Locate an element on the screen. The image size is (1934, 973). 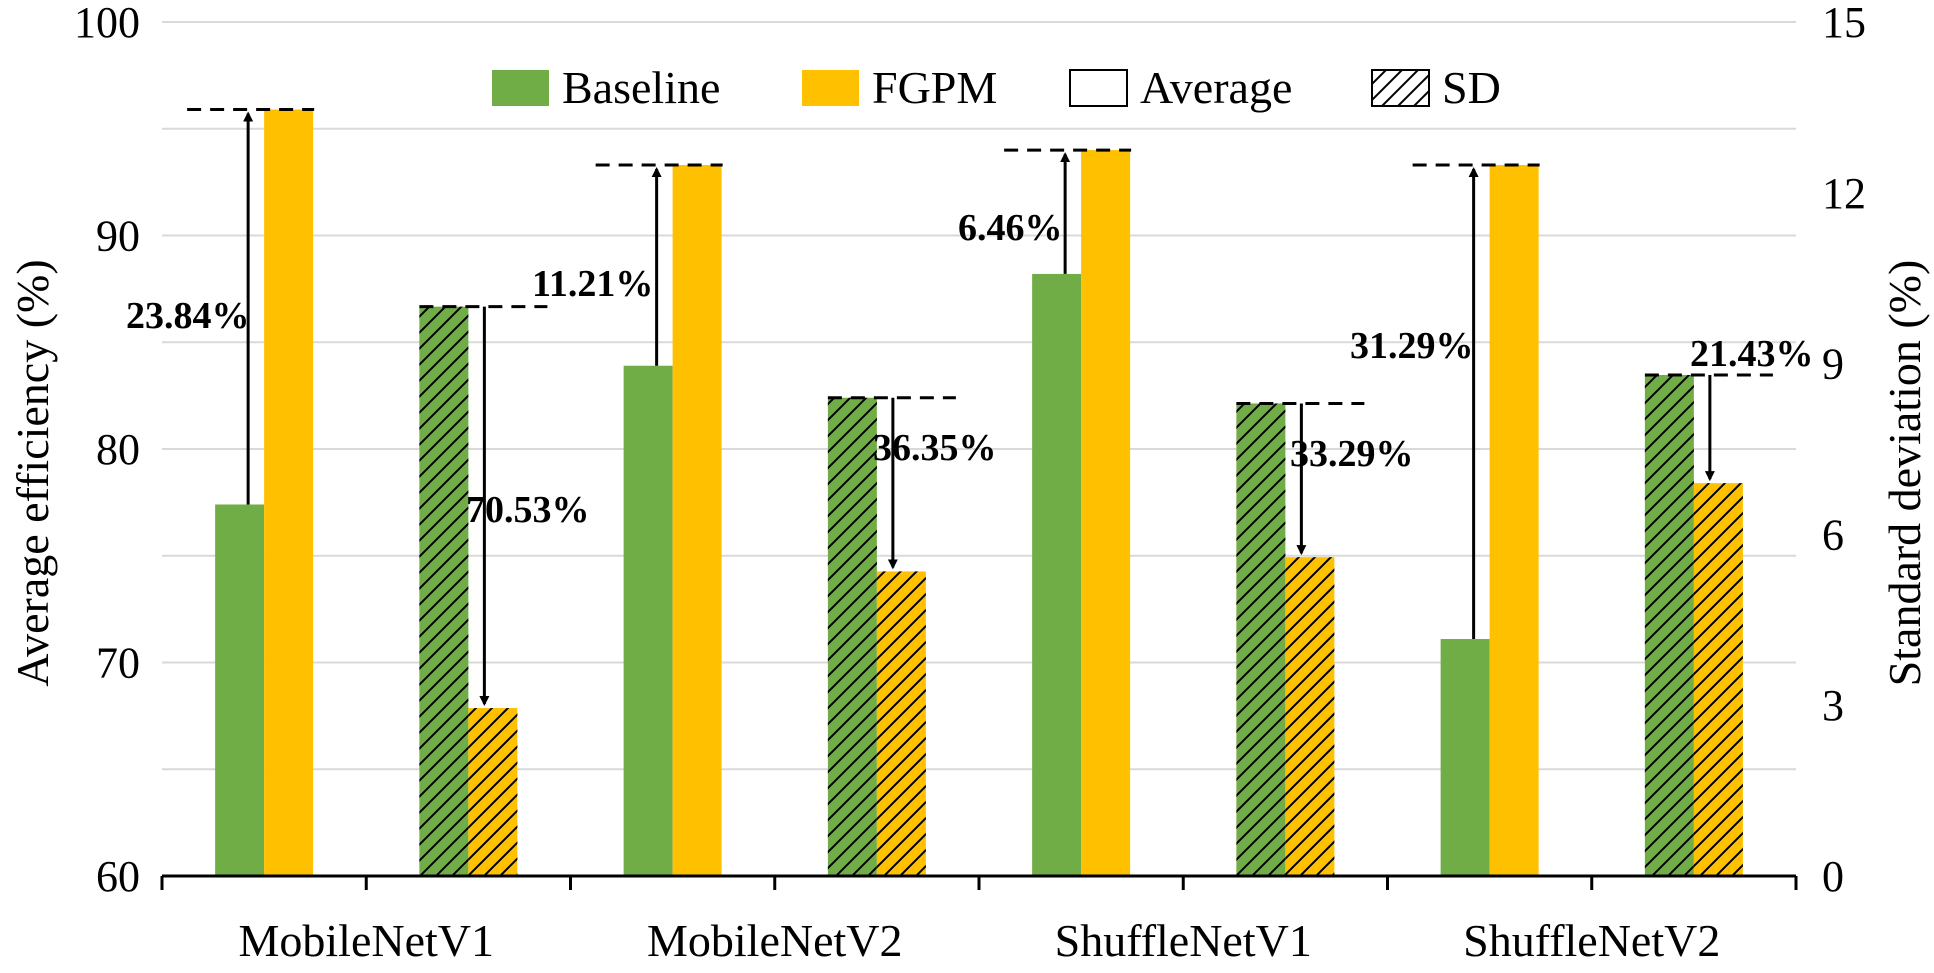
legend-label: FGPM is located at coordinates (934, 87).